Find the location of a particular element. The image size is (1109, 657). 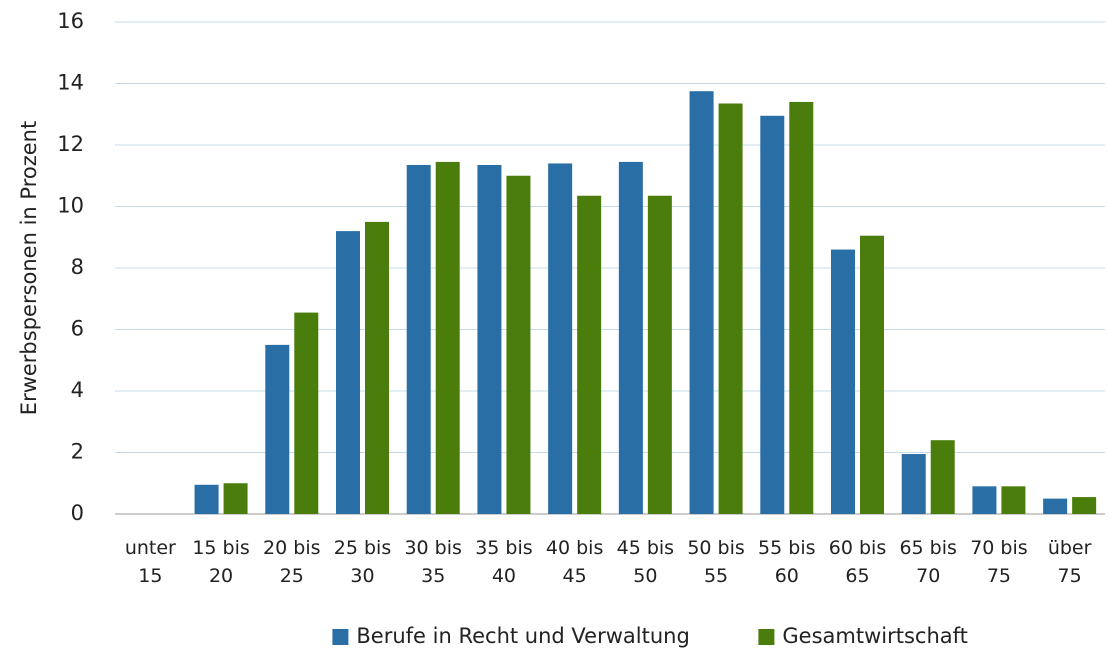

y-tick-label: 10 is located at coordinates (70, 206).